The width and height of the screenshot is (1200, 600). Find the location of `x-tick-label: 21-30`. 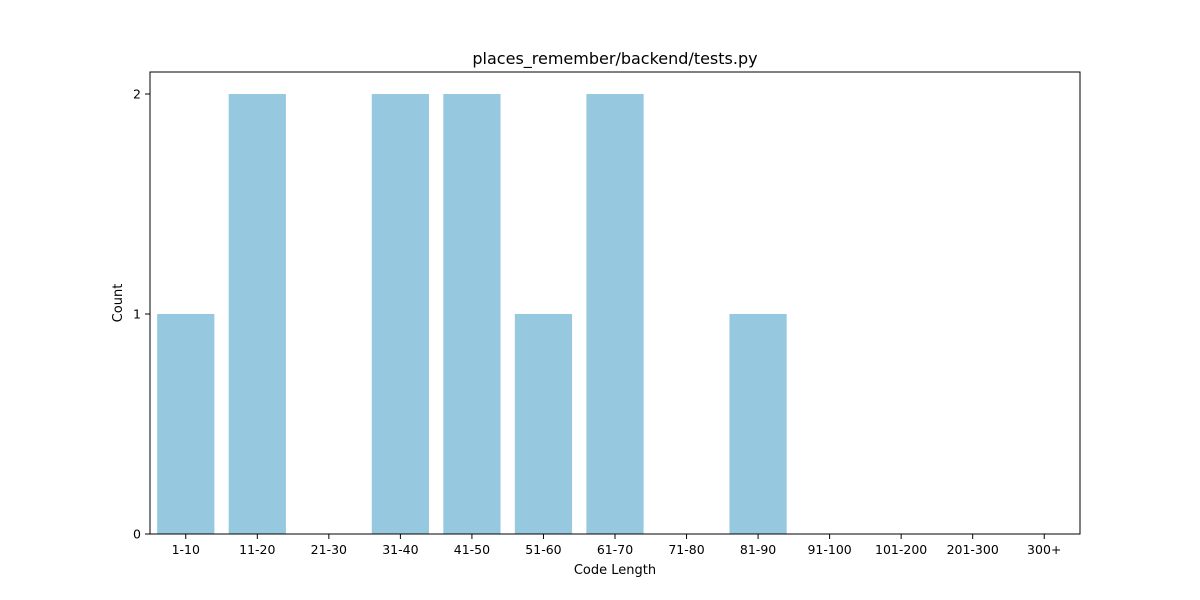

x-tick-label: 21-30 is located at coordinates (329, 549).